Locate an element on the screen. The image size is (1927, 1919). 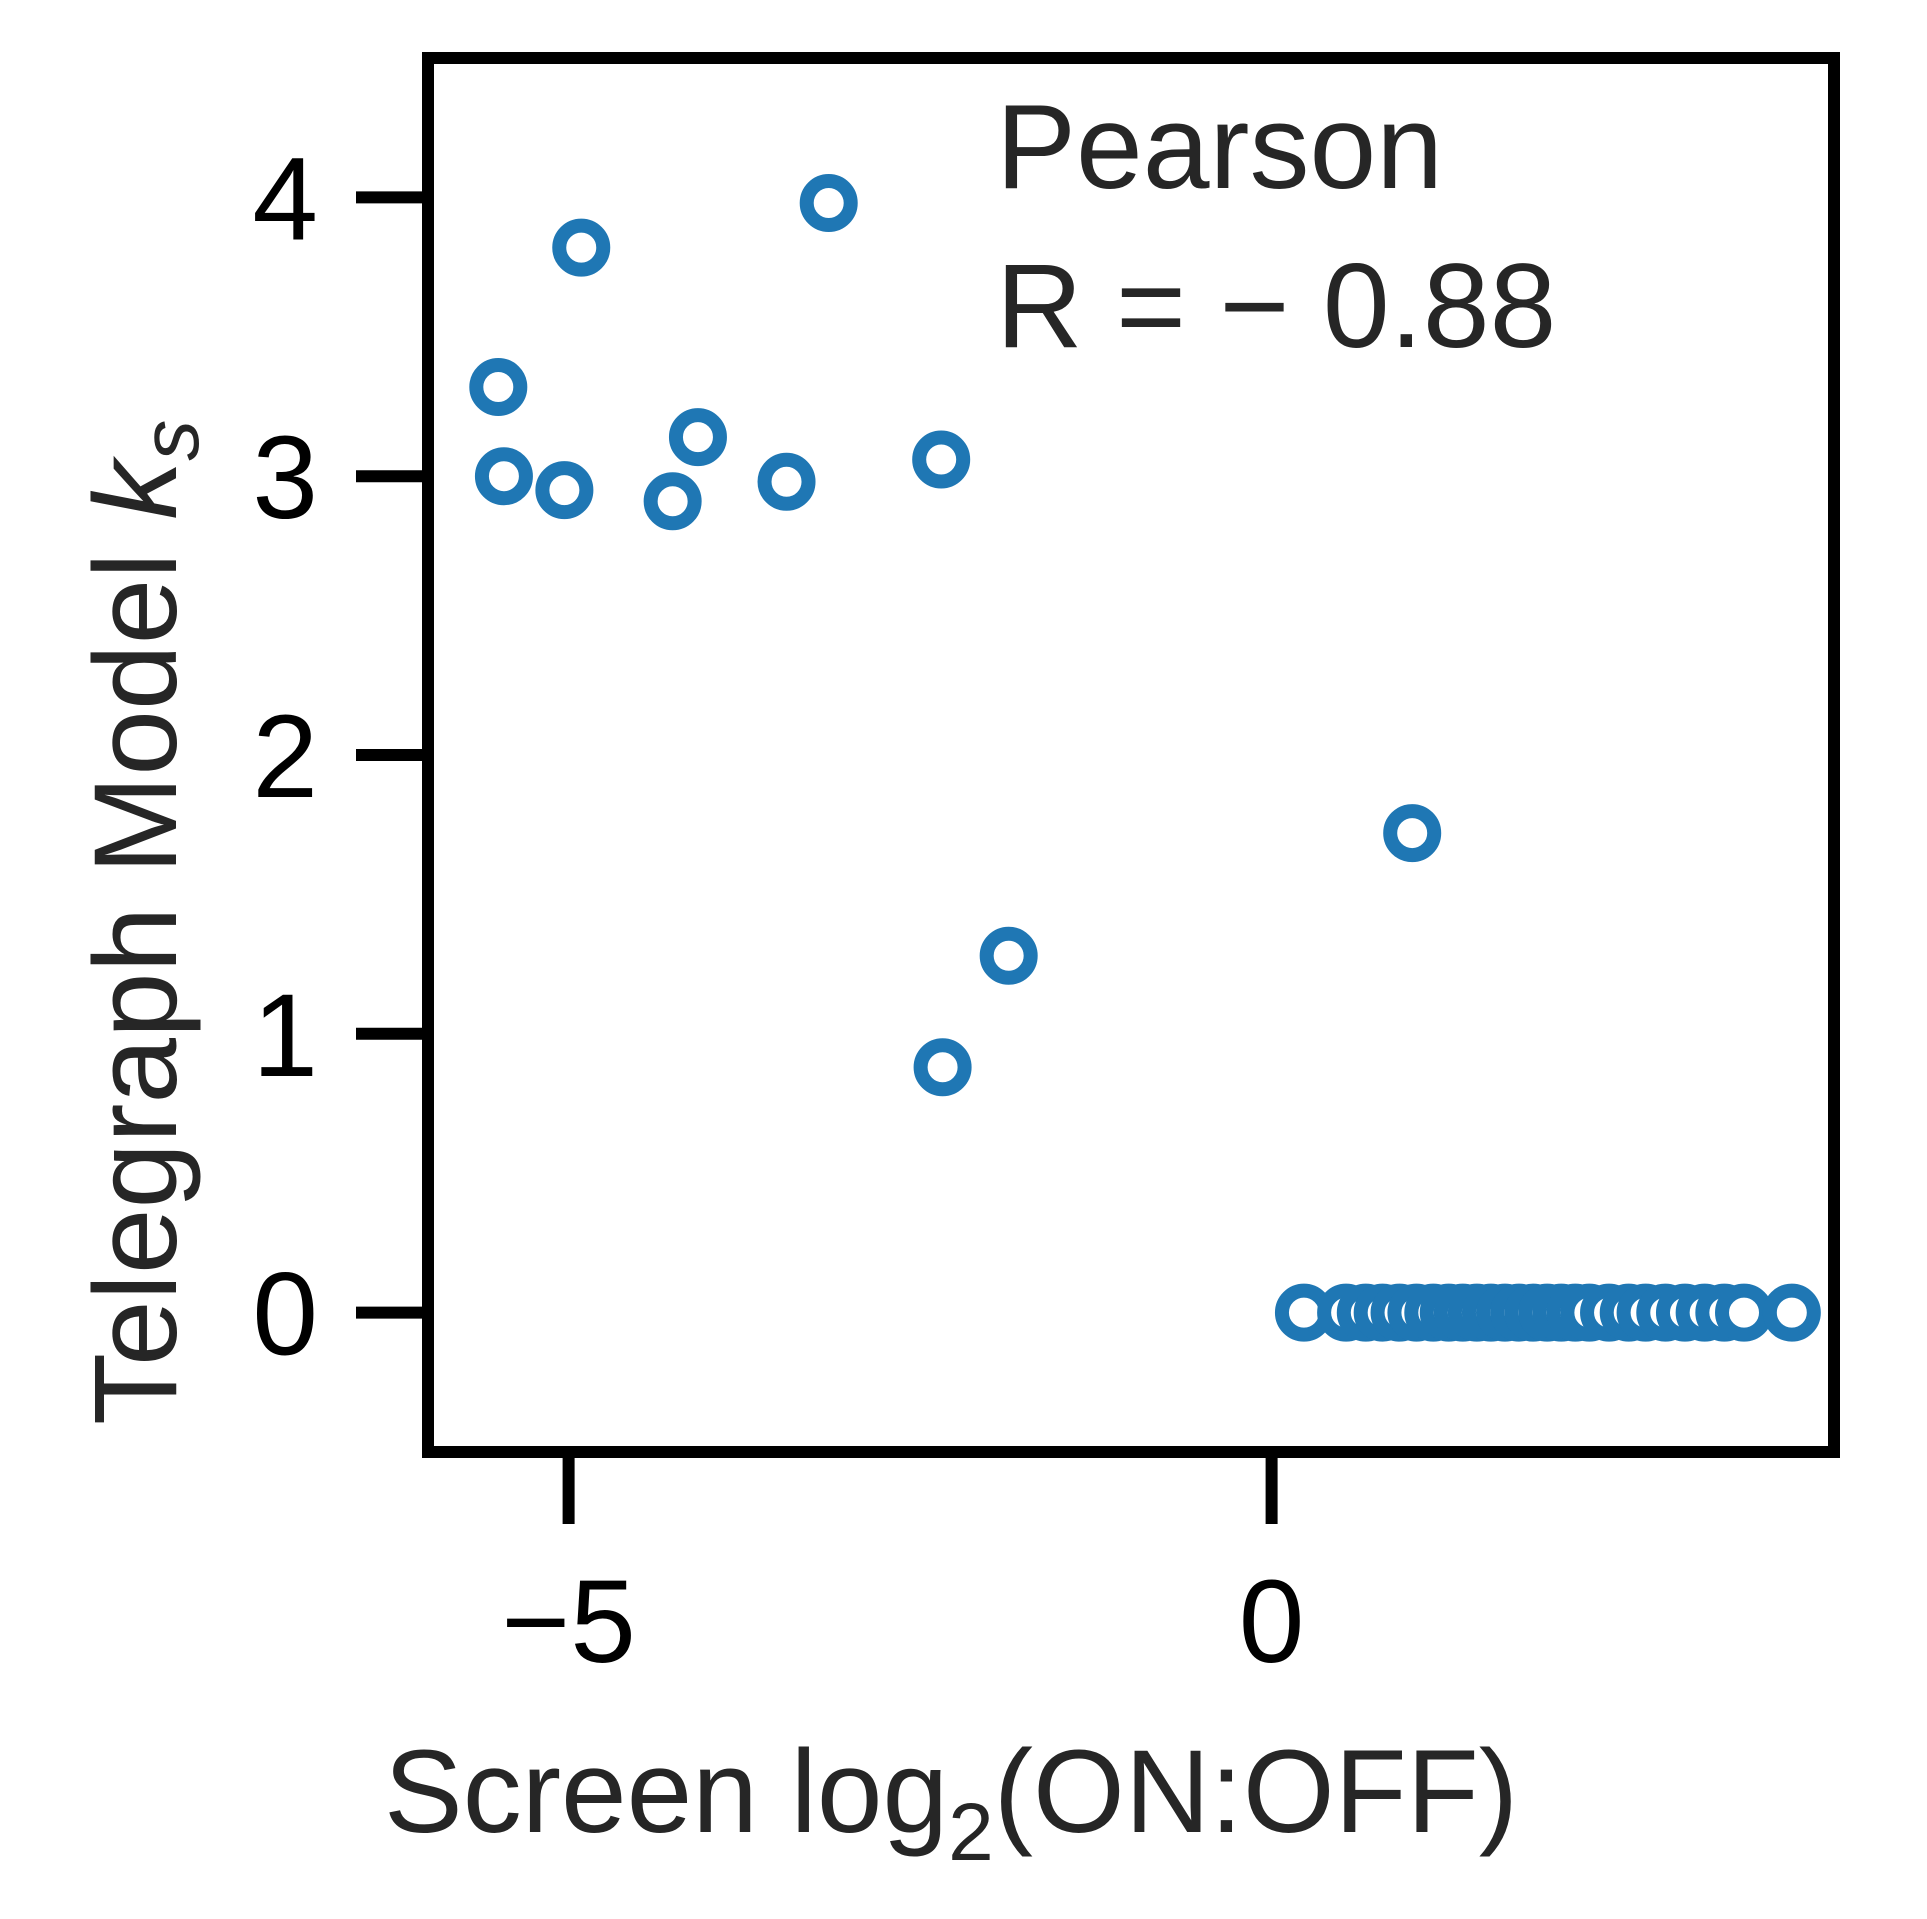
y-axis-label: Telegraph Model ks is located at coordinates (143, 922).